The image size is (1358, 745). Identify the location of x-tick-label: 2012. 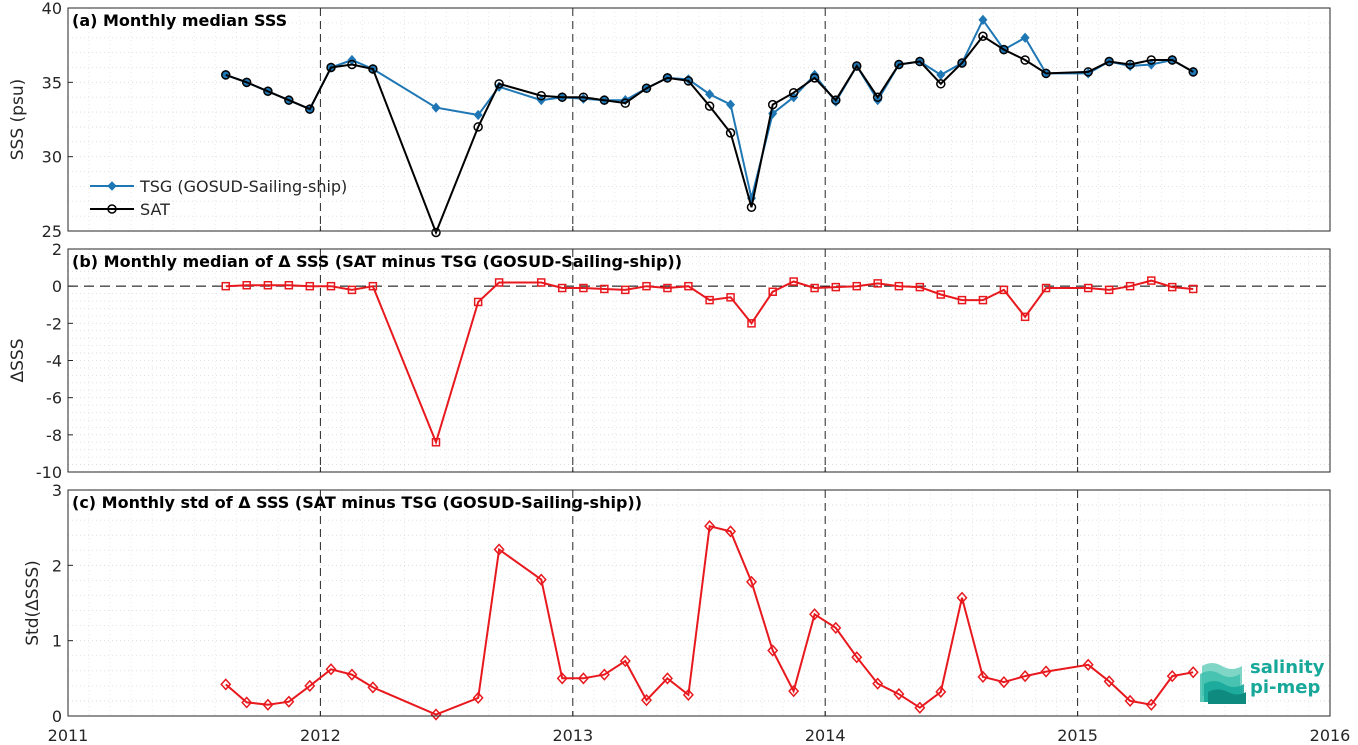
(320, 735).